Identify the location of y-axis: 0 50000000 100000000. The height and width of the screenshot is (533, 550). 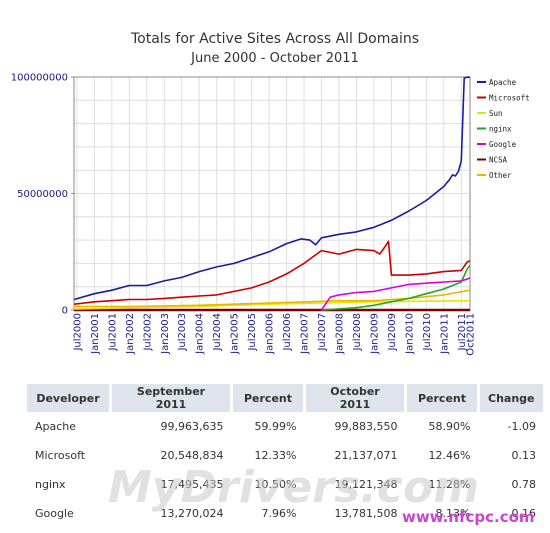
(42, 195).